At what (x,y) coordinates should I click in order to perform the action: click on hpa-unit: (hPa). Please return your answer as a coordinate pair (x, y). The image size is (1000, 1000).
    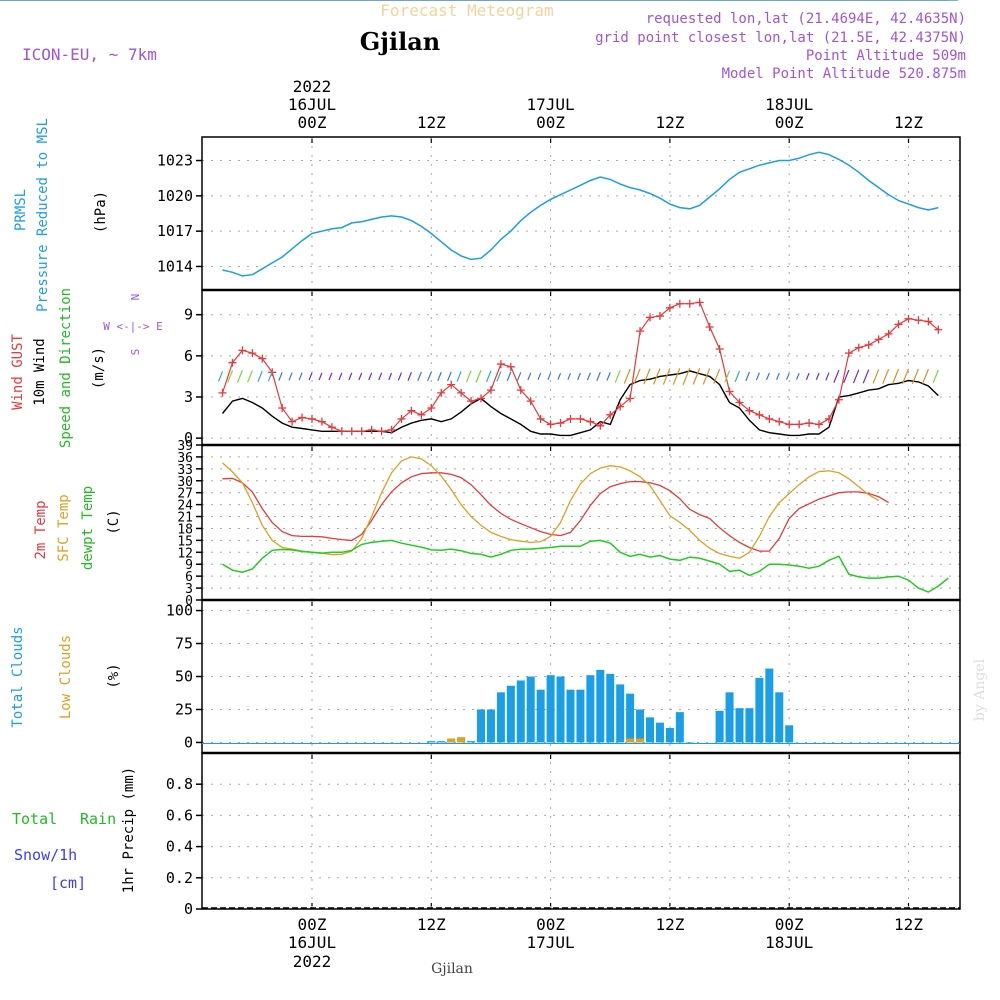
    Looking at the image, I should click on (101, 212).